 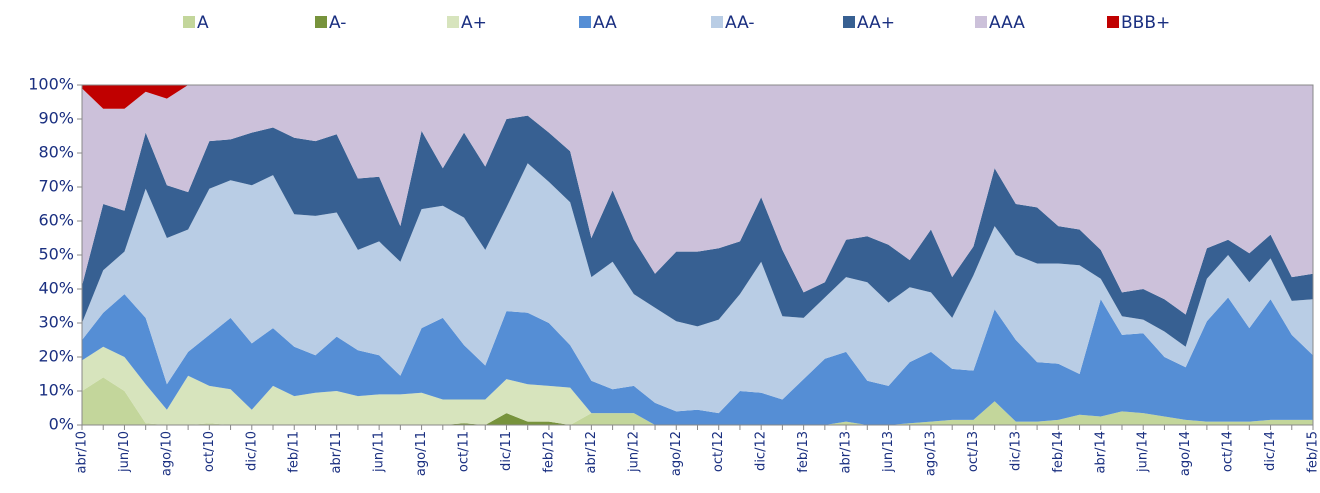 I want to click on x-tick-label: feb/15, so click(x=1313, y=452).